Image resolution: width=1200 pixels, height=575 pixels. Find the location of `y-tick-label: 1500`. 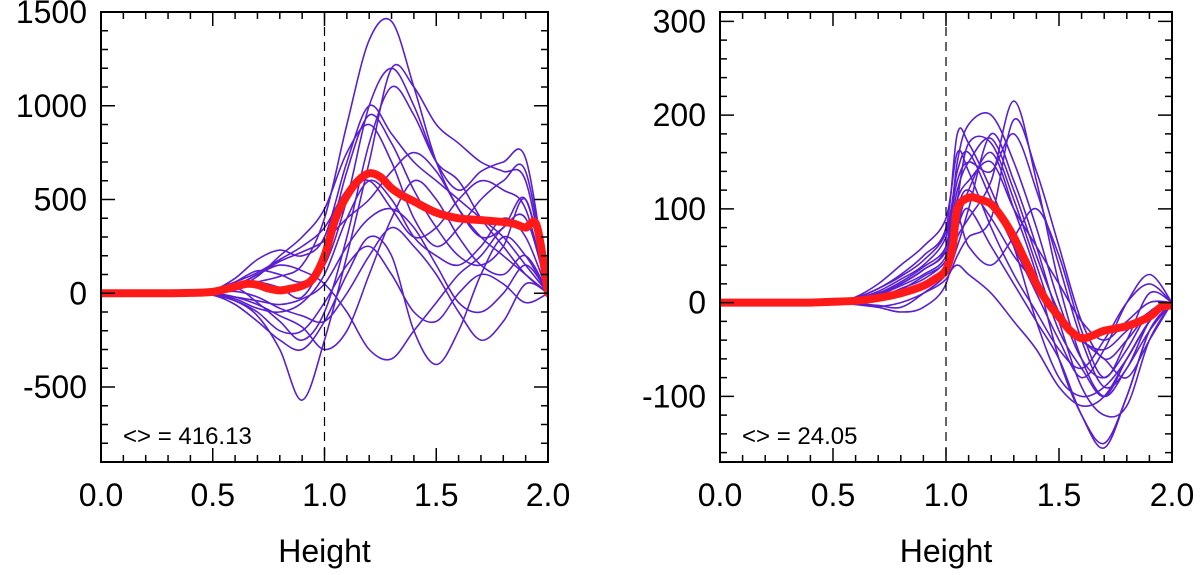

y-tick-label: 1500 is located at coordinates (51, 15).